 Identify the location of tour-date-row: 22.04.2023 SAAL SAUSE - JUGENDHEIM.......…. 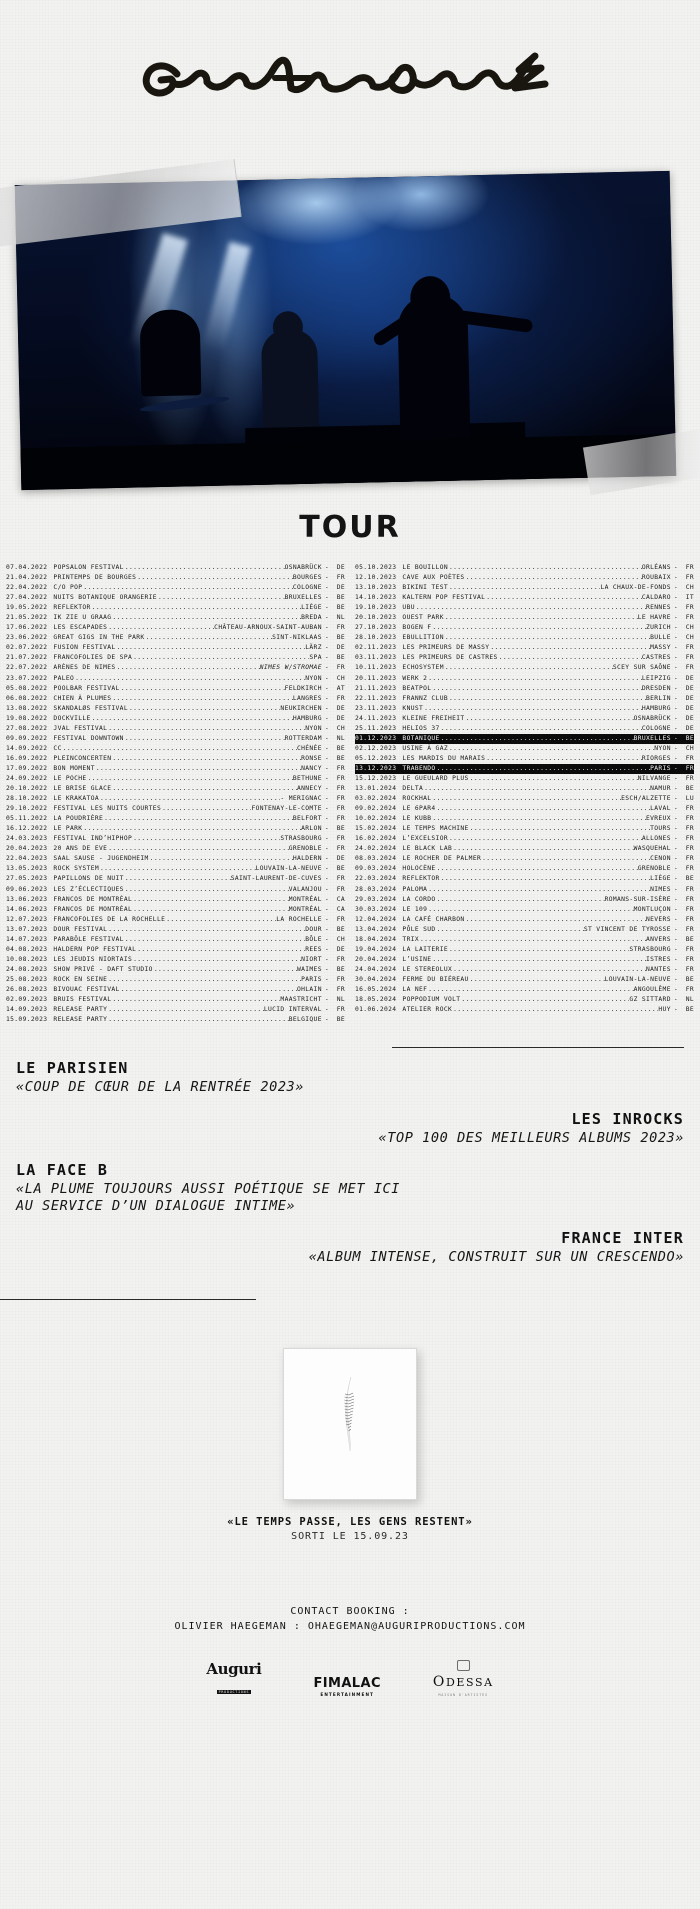
(175, 859).